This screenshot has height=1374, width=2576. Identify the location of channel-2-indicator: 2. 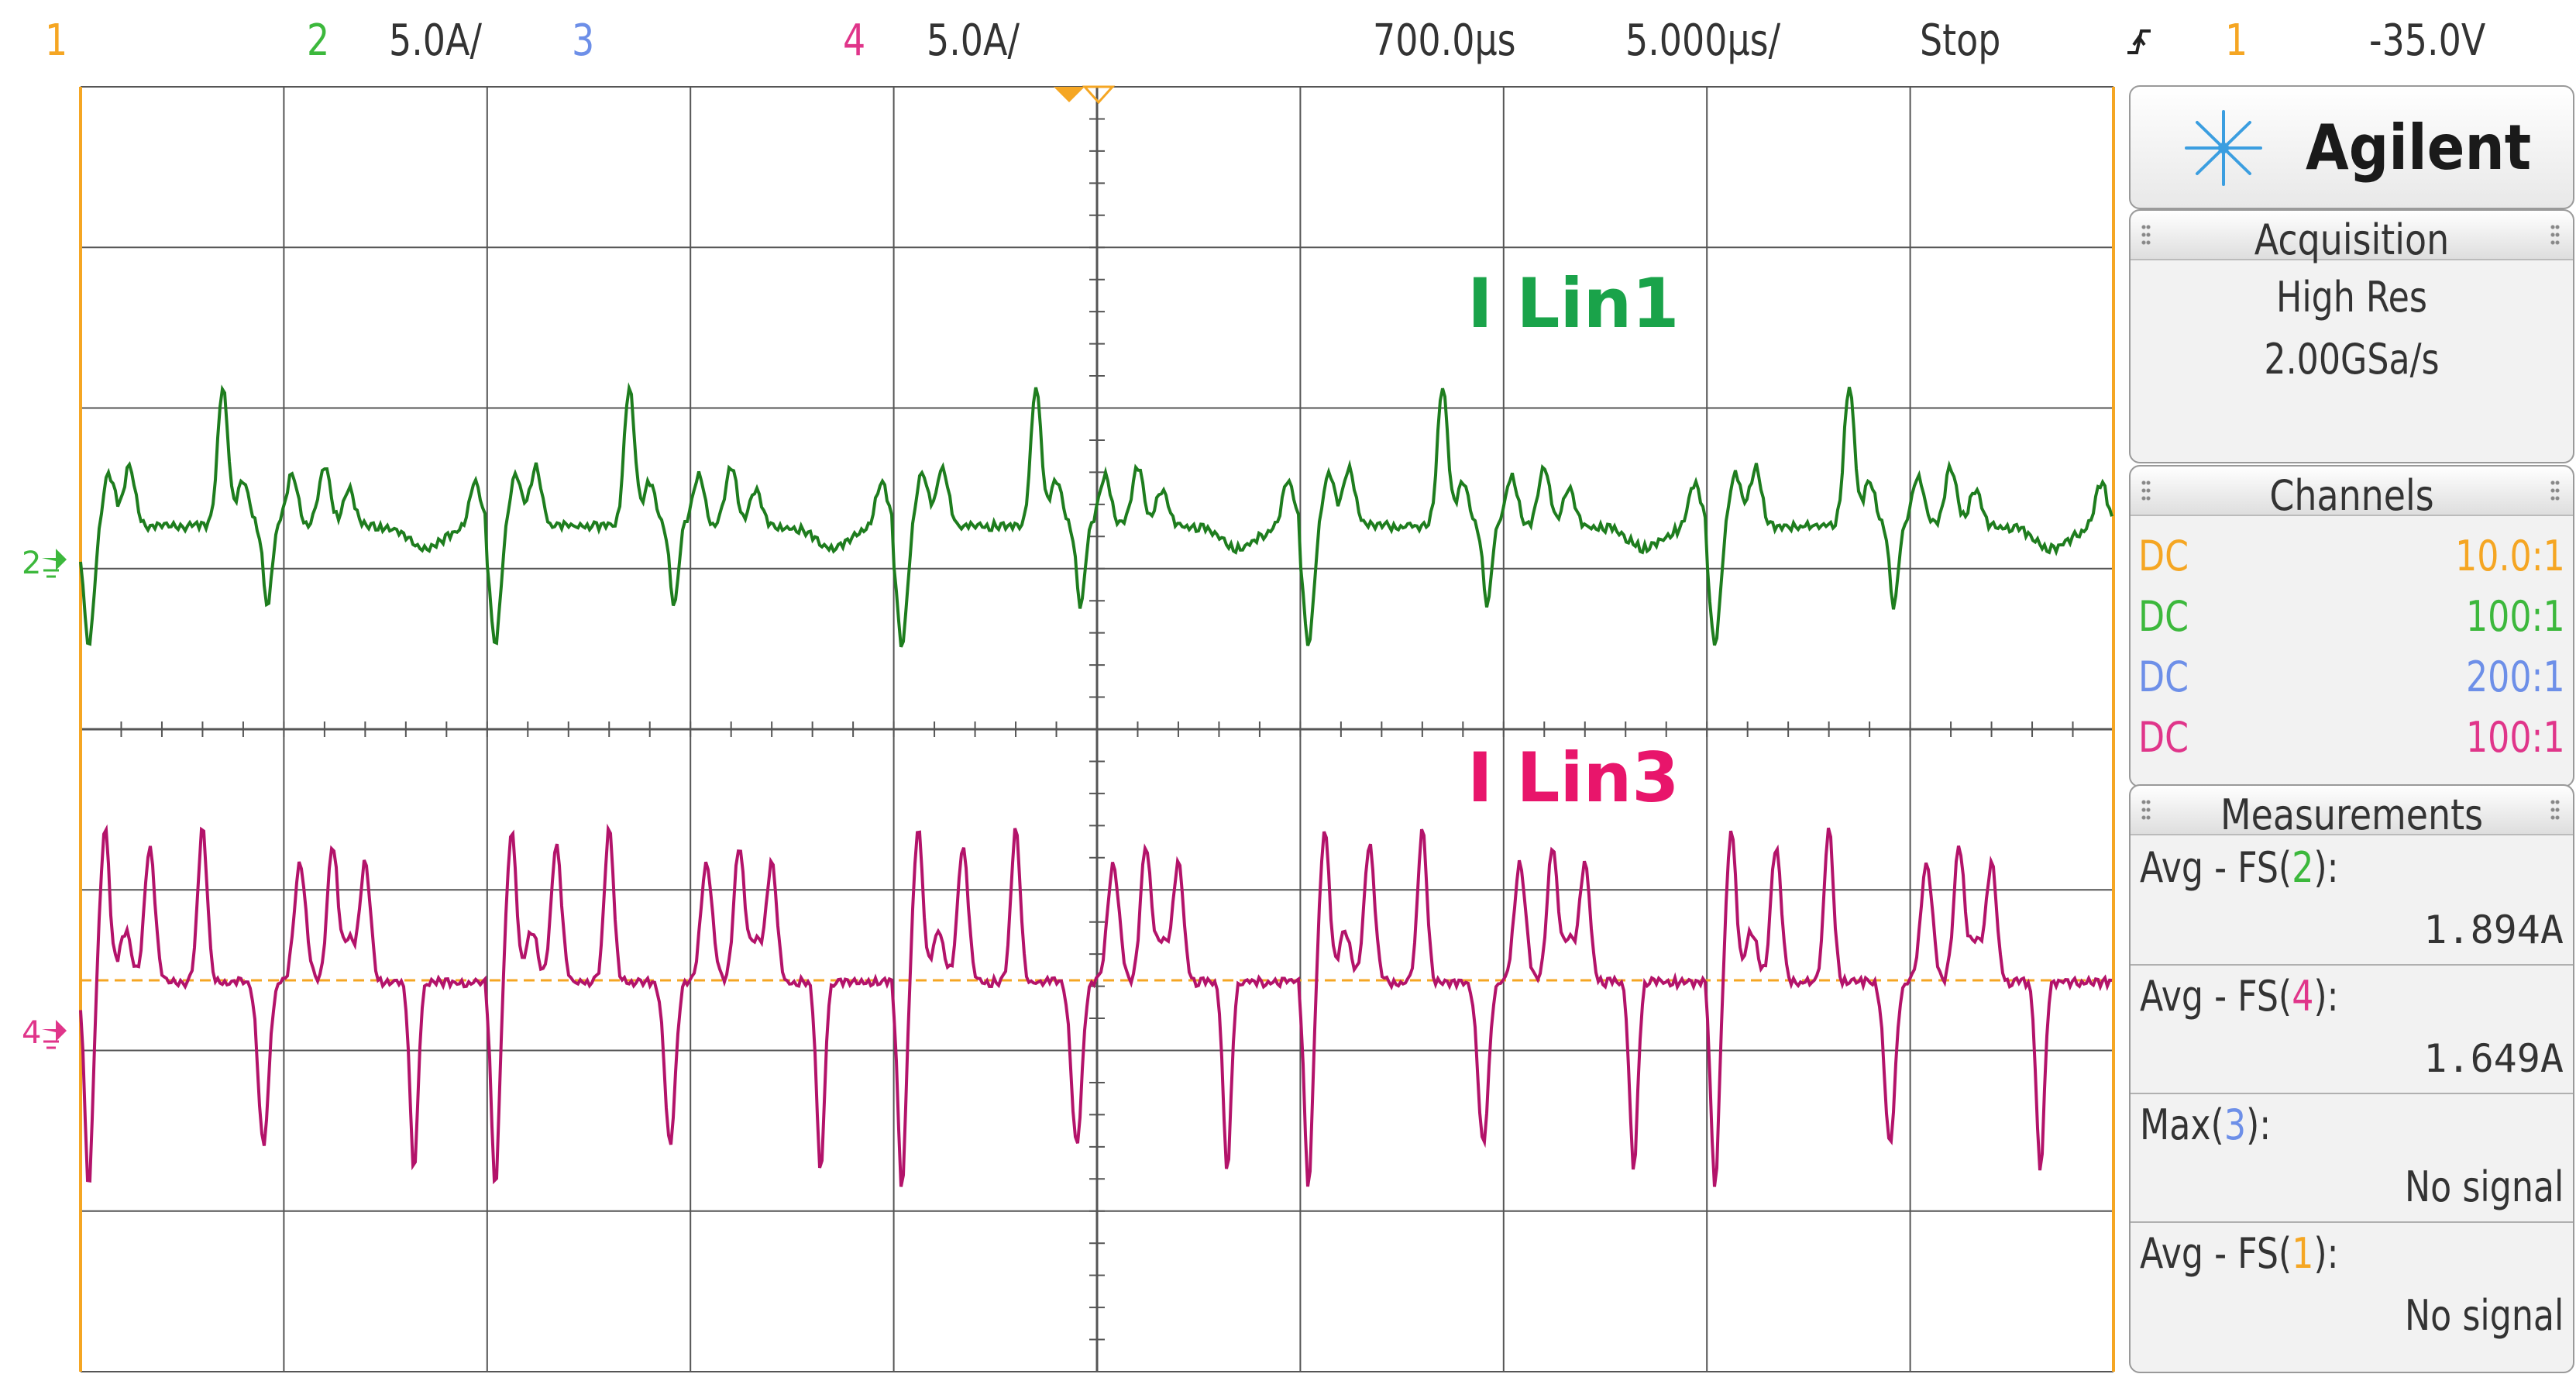
(318, 40).